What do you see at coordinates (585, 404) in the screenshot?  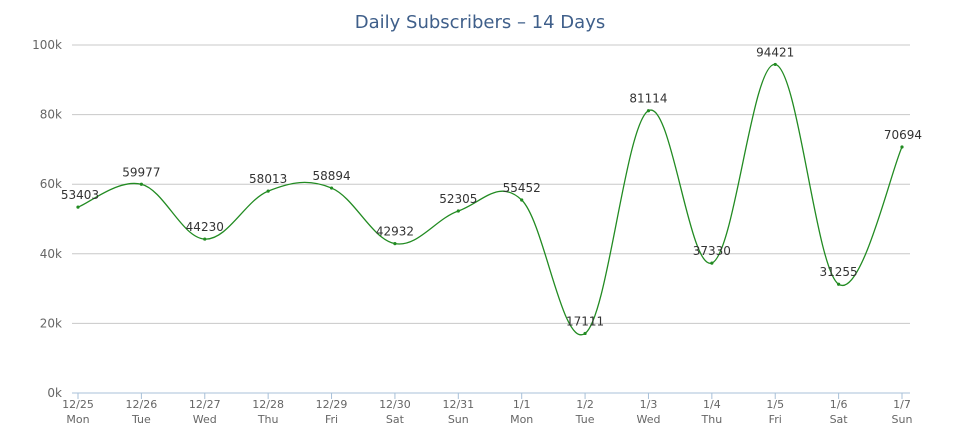 I see `x-tick-label: 1/2` at bounding box center [585, 404].